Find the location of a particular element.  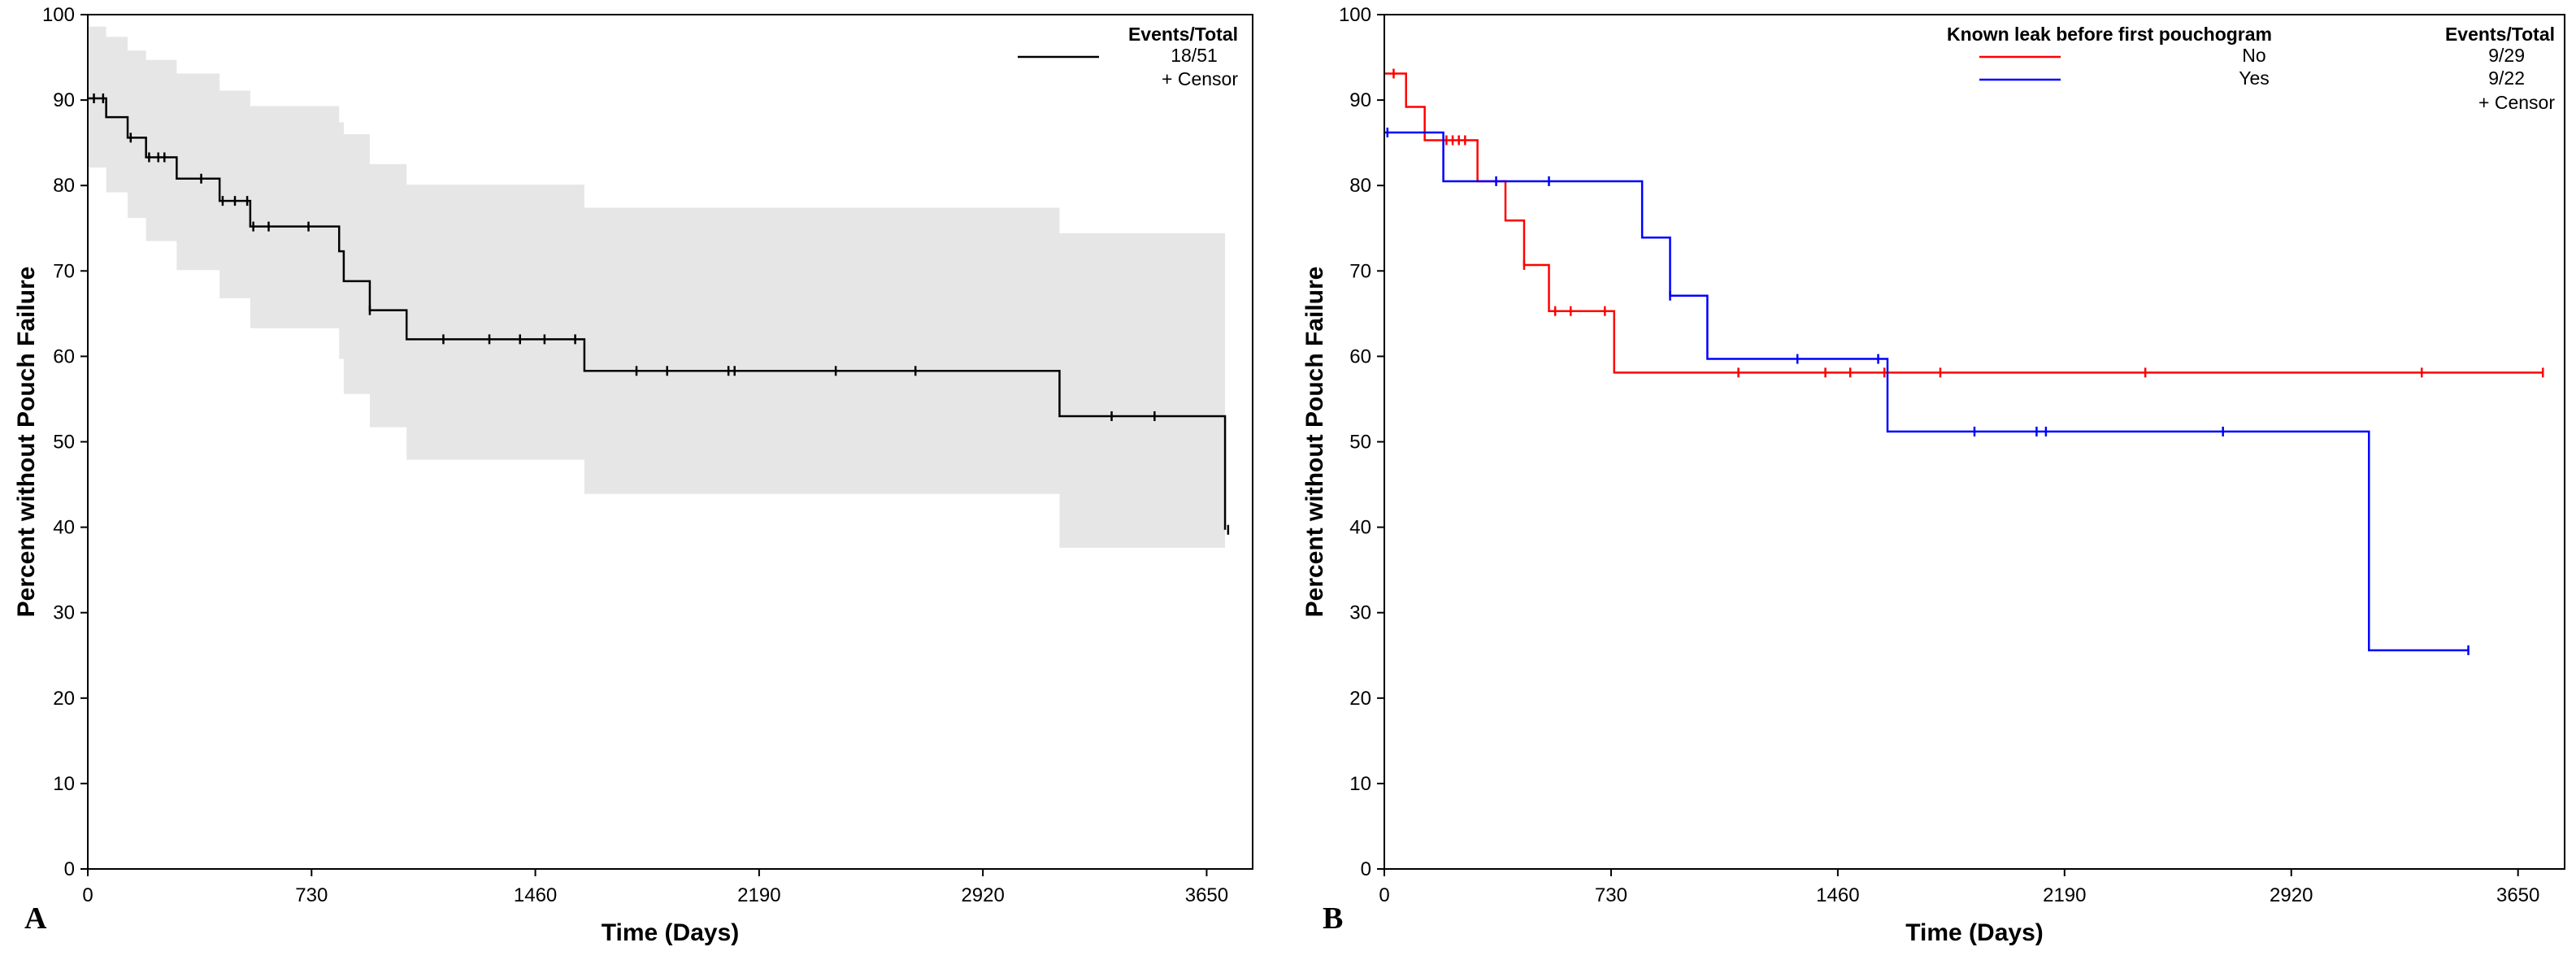

y-axis-ticks-b: 0 10 20 30 40 50 60 70 80 90 100 is located at coordinates (1361, 442).